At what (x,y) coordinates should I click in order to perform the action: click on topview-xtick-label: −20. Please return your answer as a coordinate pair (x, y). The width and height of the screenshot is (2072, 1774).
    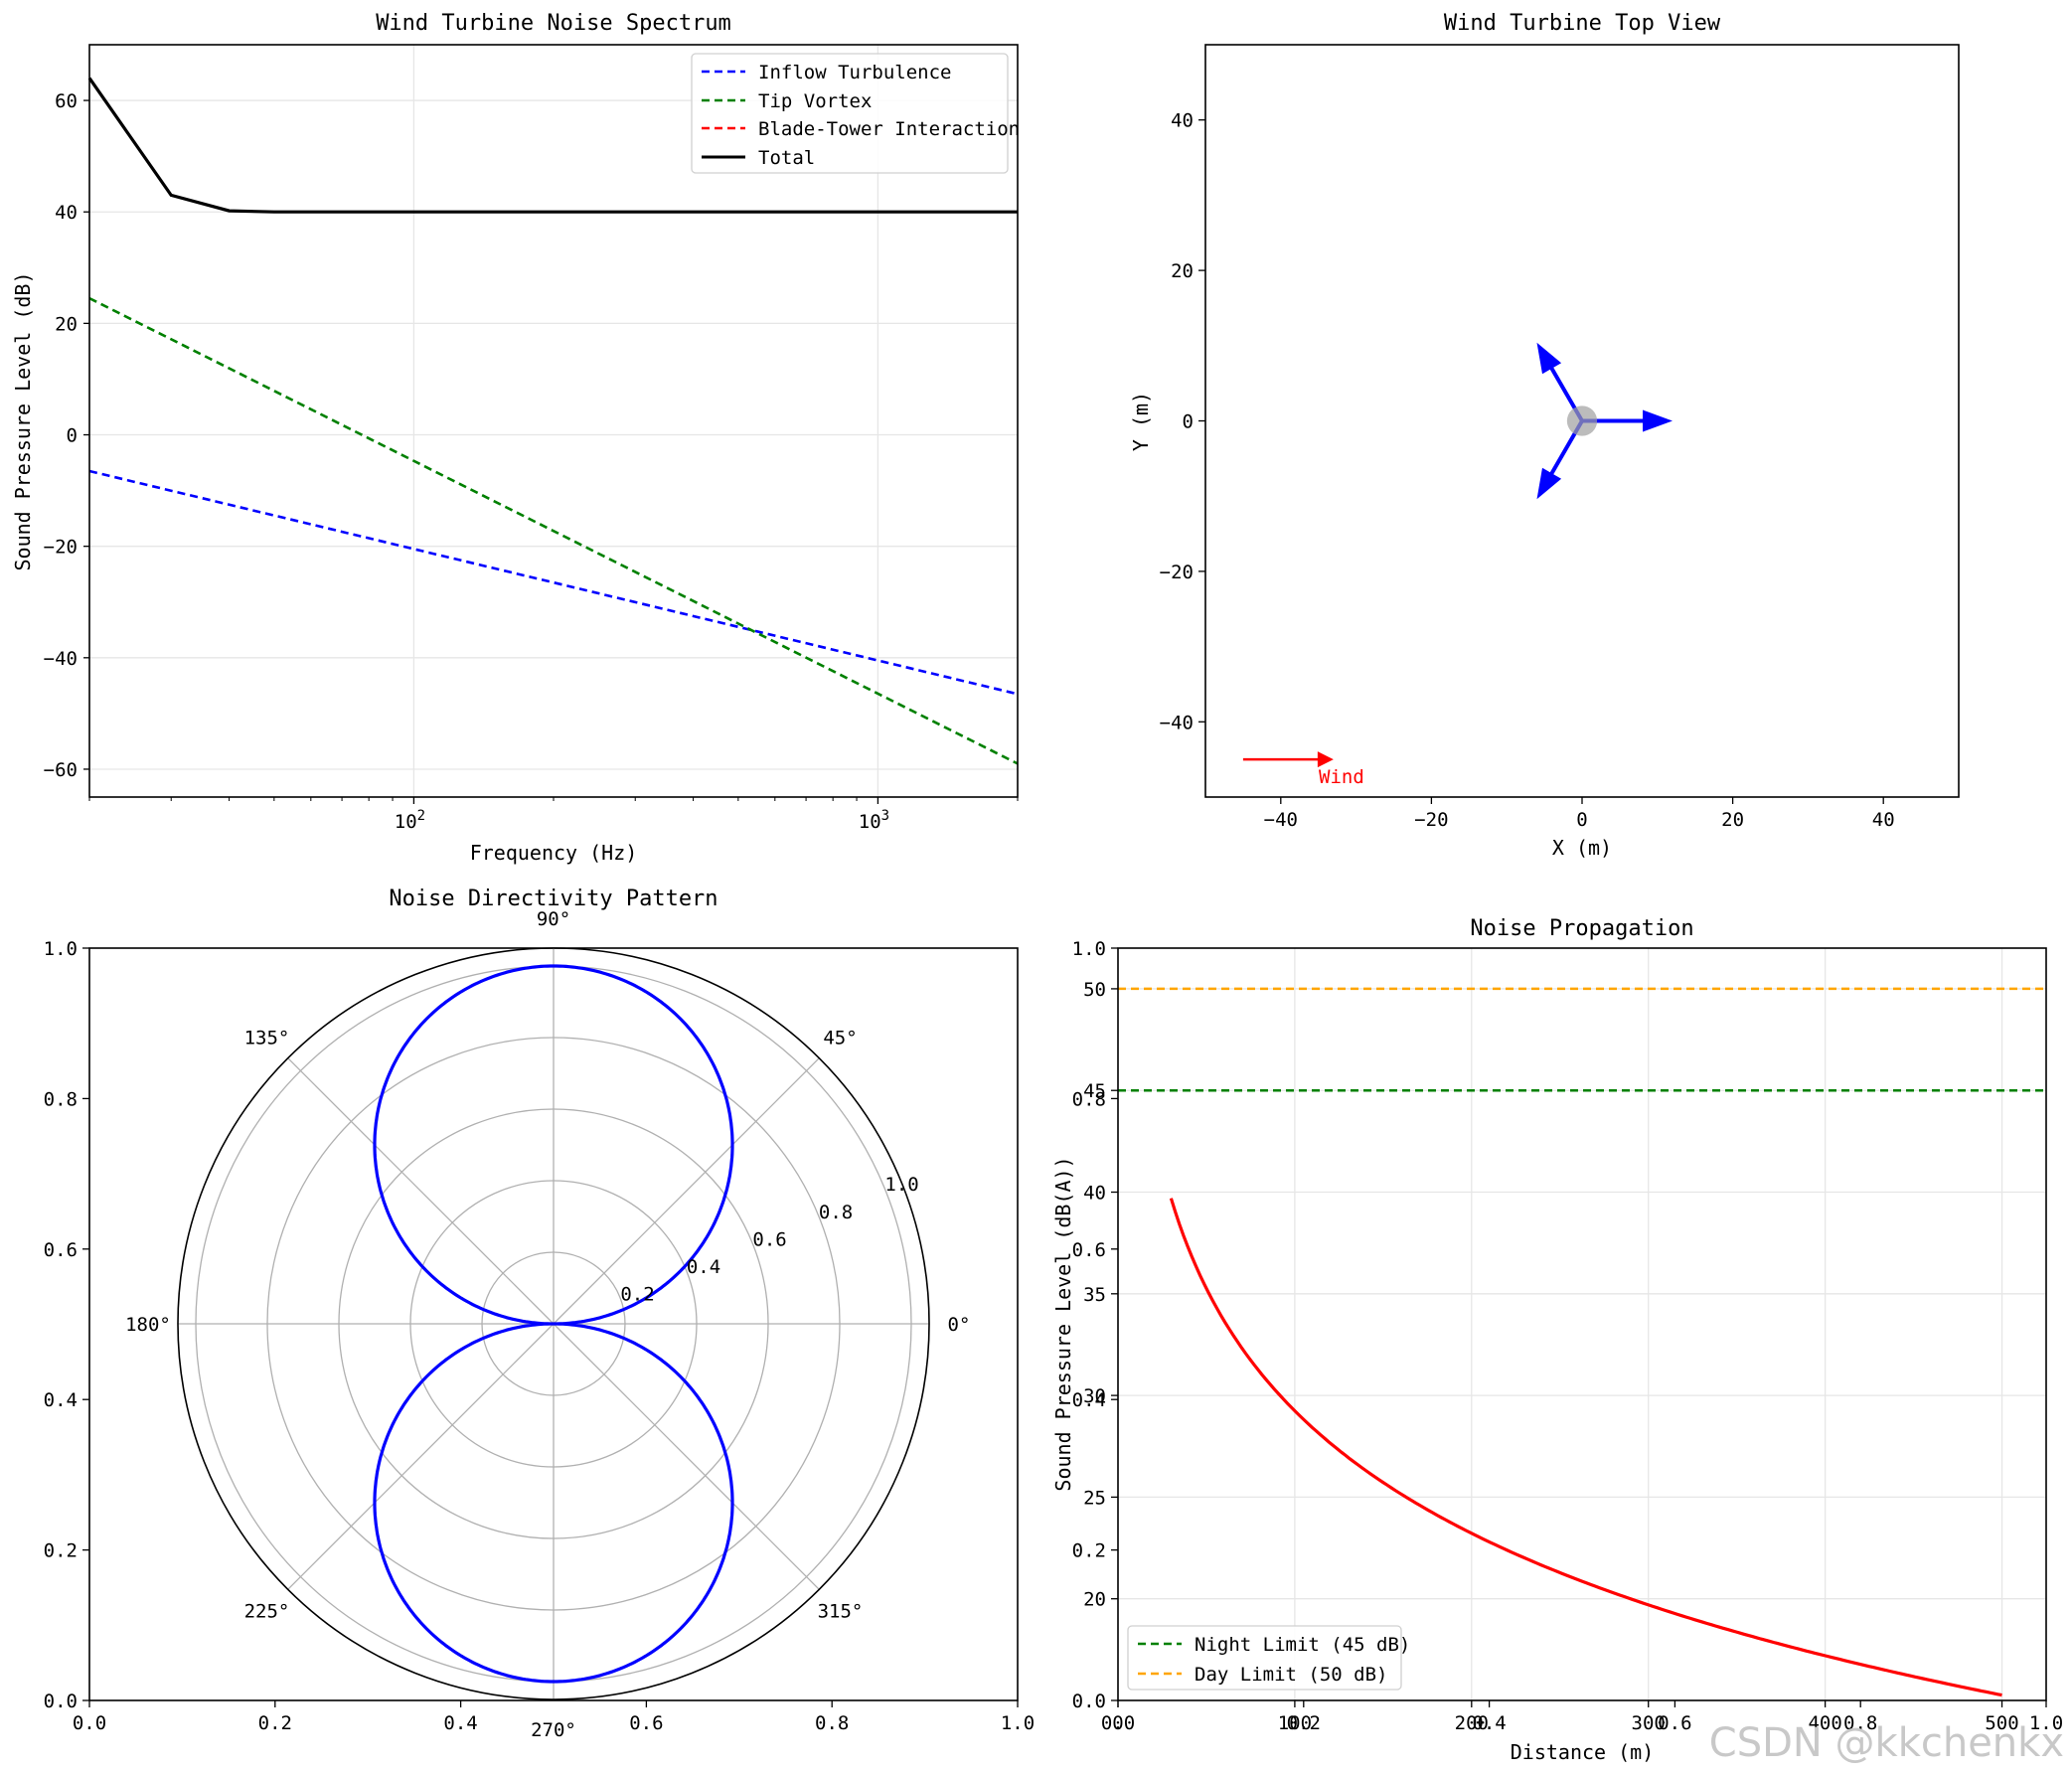
    Looking at the image, I should click on (1431, 820).